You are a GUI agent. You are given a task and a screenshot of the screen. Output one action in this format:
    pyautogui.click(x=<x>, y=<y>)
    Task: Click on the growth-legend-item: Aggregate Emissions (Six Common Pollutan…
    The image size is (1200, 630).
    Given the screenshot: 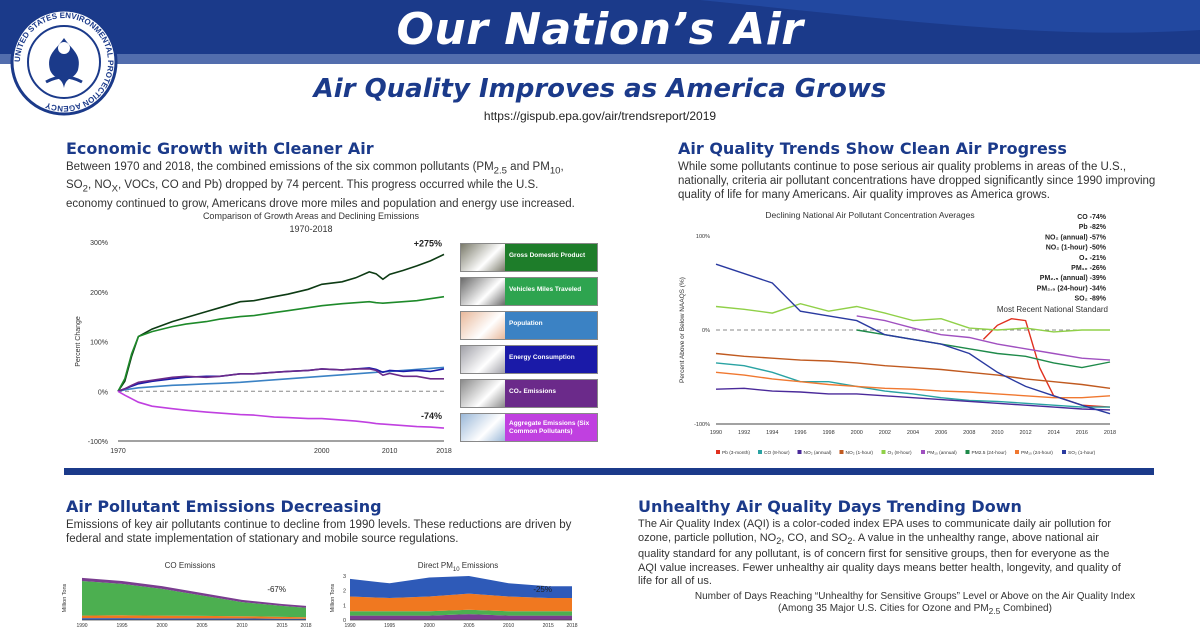 What is the action you would take?
    pyautogui.click(x=529, y=427)
    